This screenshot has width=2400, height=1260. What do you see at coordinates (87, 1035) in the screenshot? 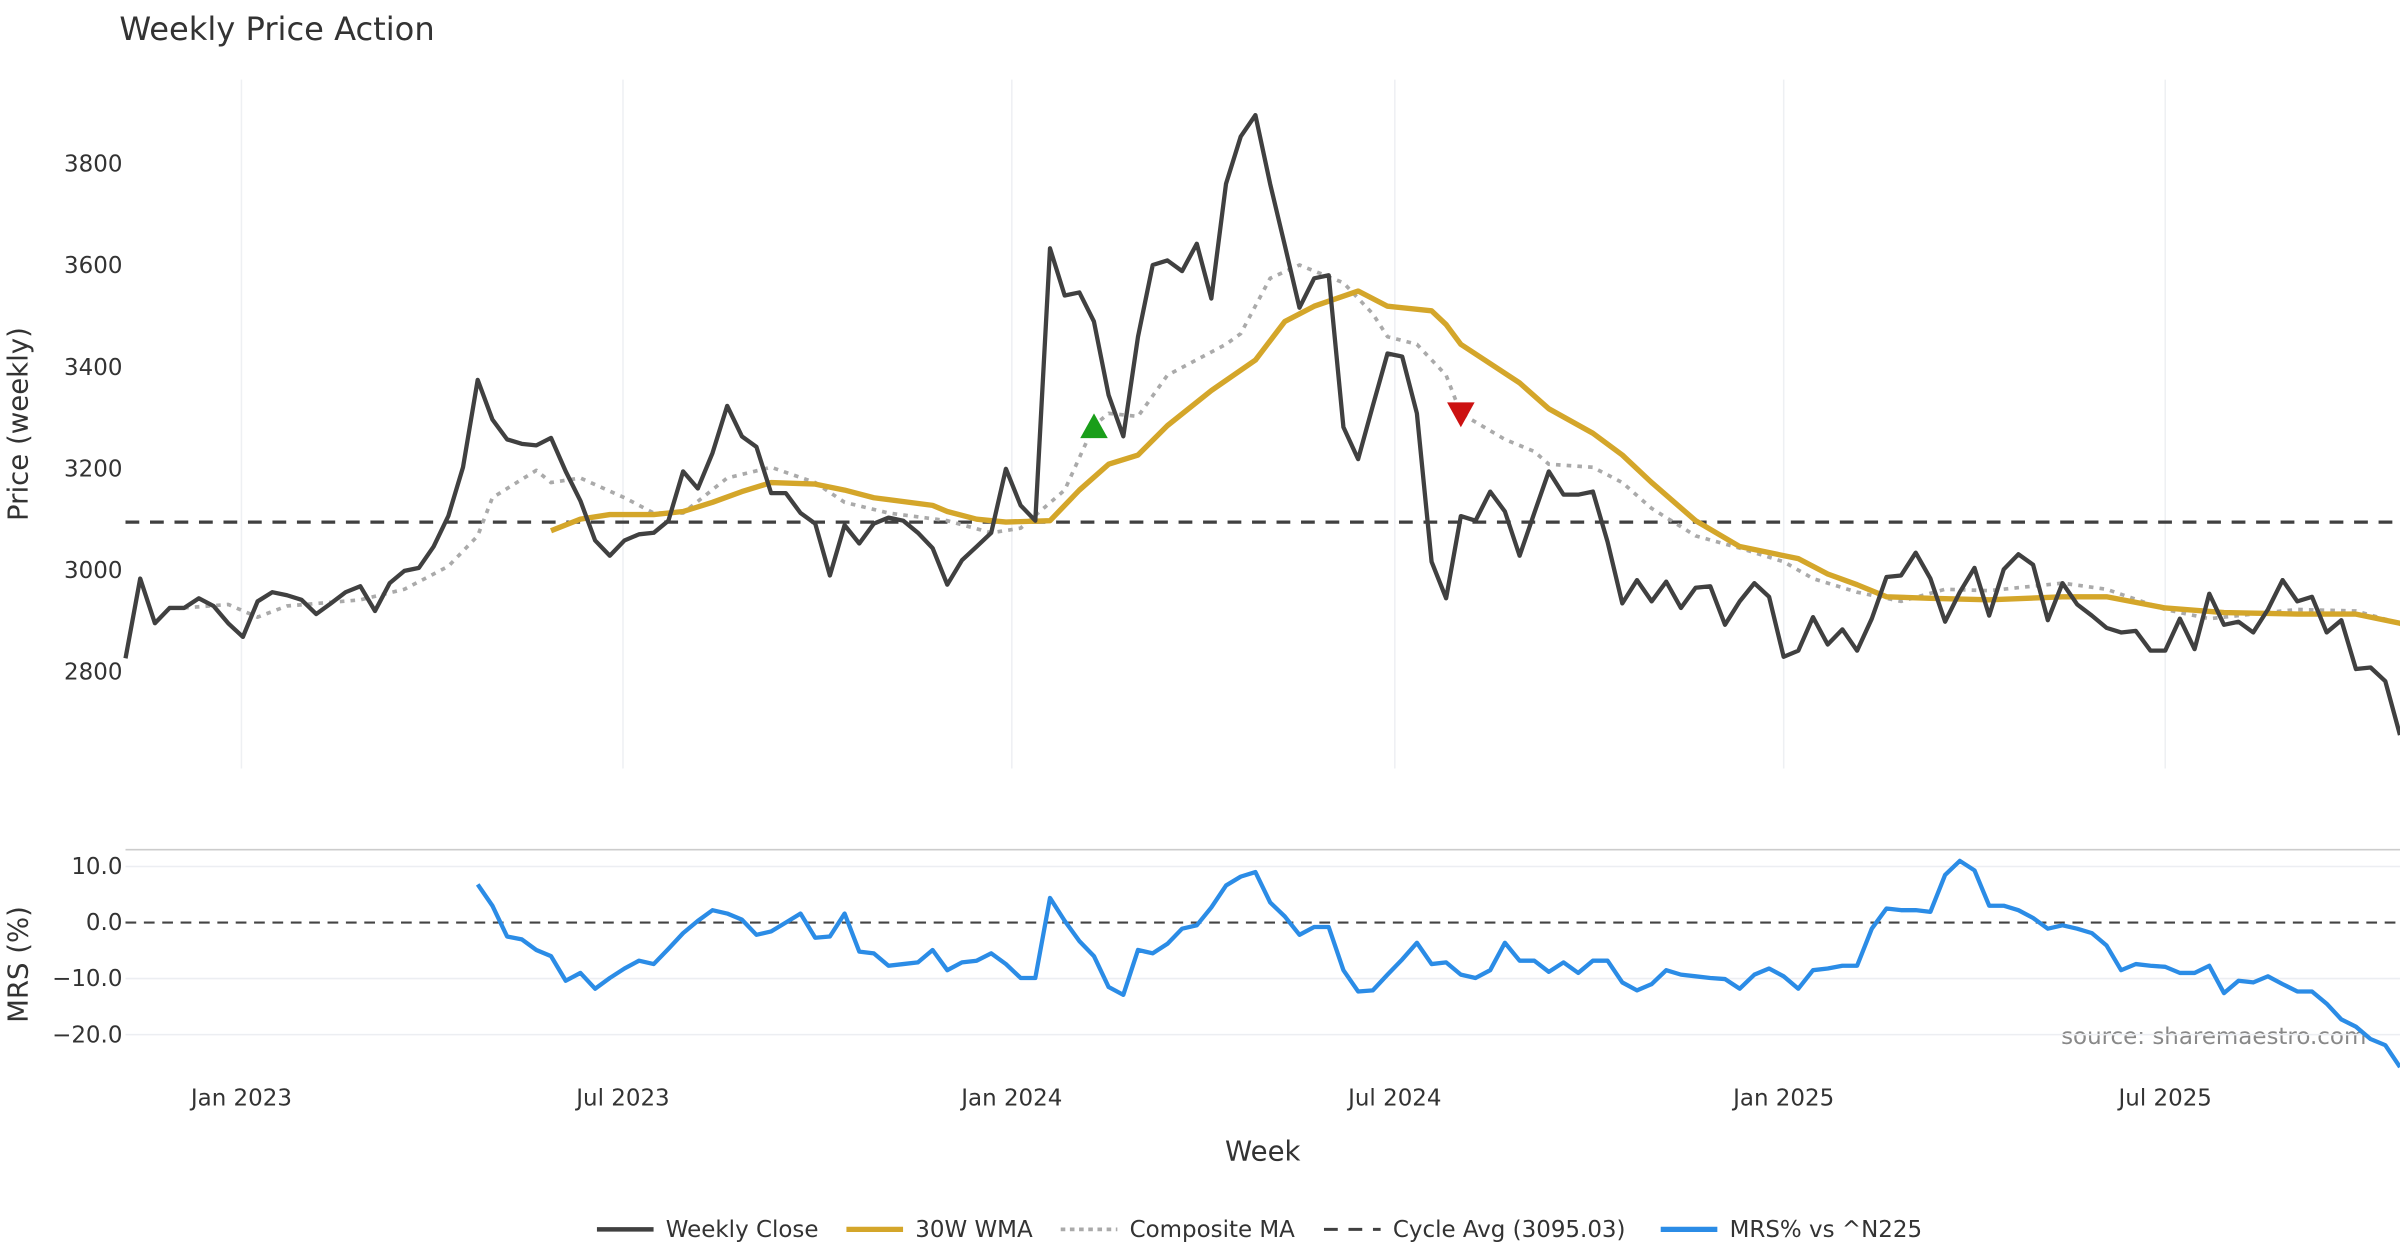
I see `mrs-y-tick-label: −20.0` at bounding box center [87, 1035].